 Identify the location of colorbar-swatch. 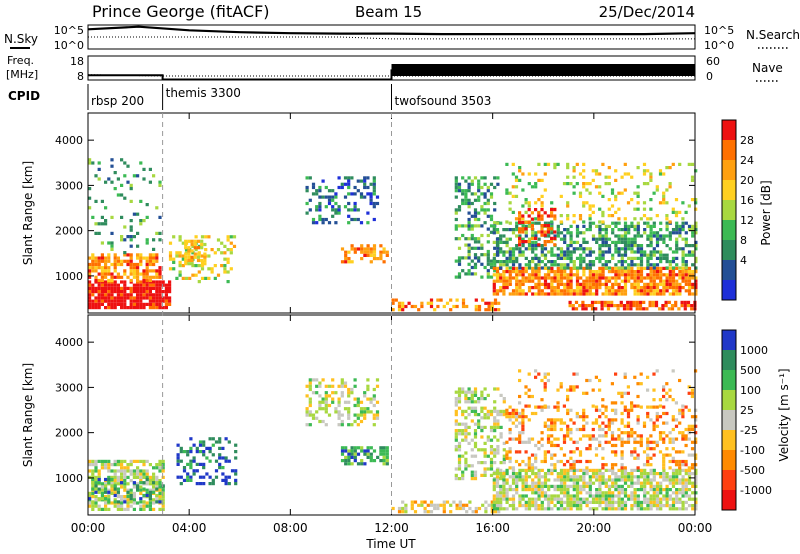
(729, 440).